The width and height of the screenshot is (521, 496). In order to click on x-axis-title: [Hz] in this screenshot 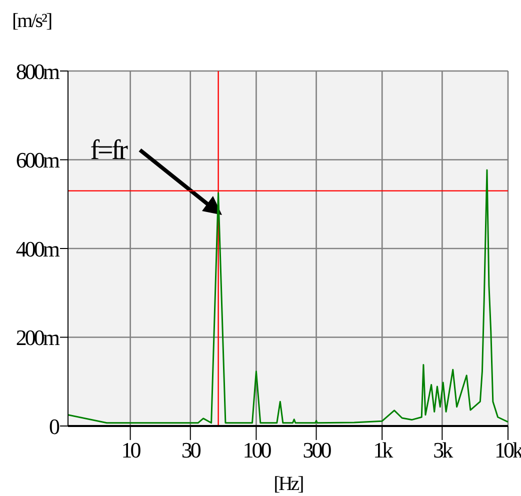, I will do `click(289, 484)`.